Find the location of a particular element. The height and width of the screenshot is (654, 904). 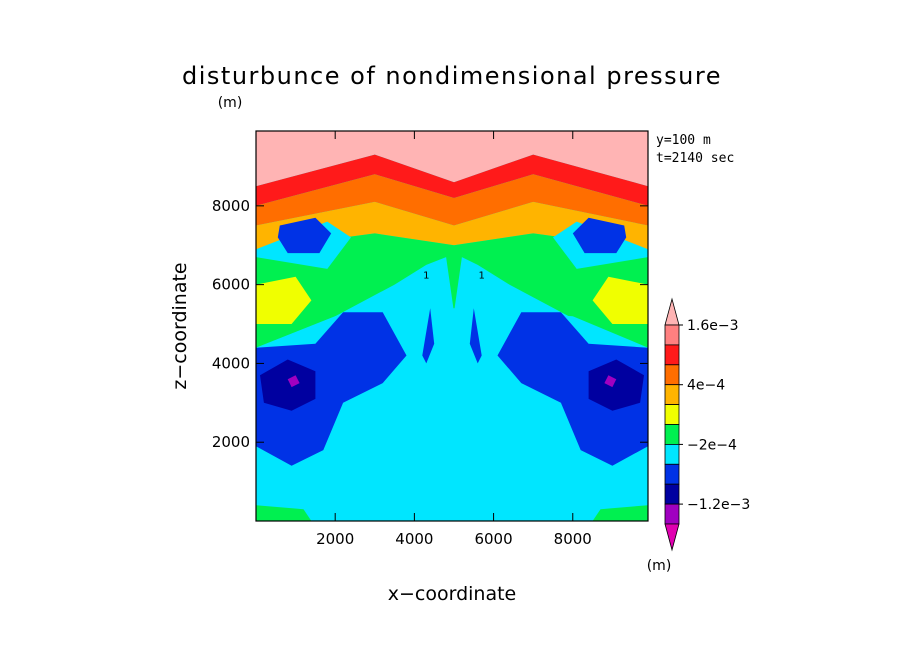

x-tick-label-6000: 6000 is located at coordinates (493, 539).